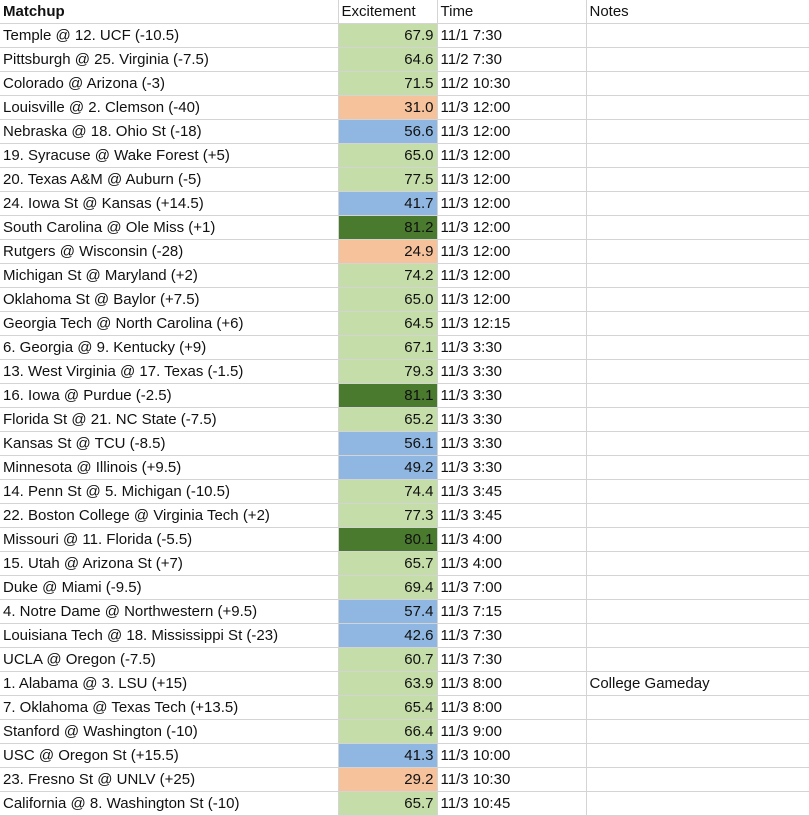 This screenshot has height=816, width=809. What do you see at coordinates (388, 635) in the screenshot?
I see `excitement-cell: 42.6` at bounding box center [388, 635].